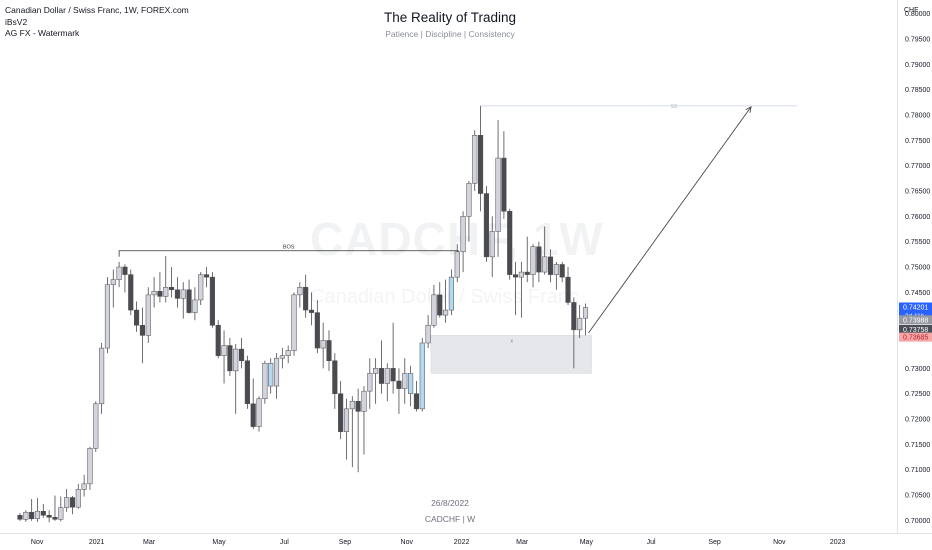 This screenshot has height=550, width=932. I want to click on legend-indicator-watermark: AG FX - Watermark, so click(42, 33).